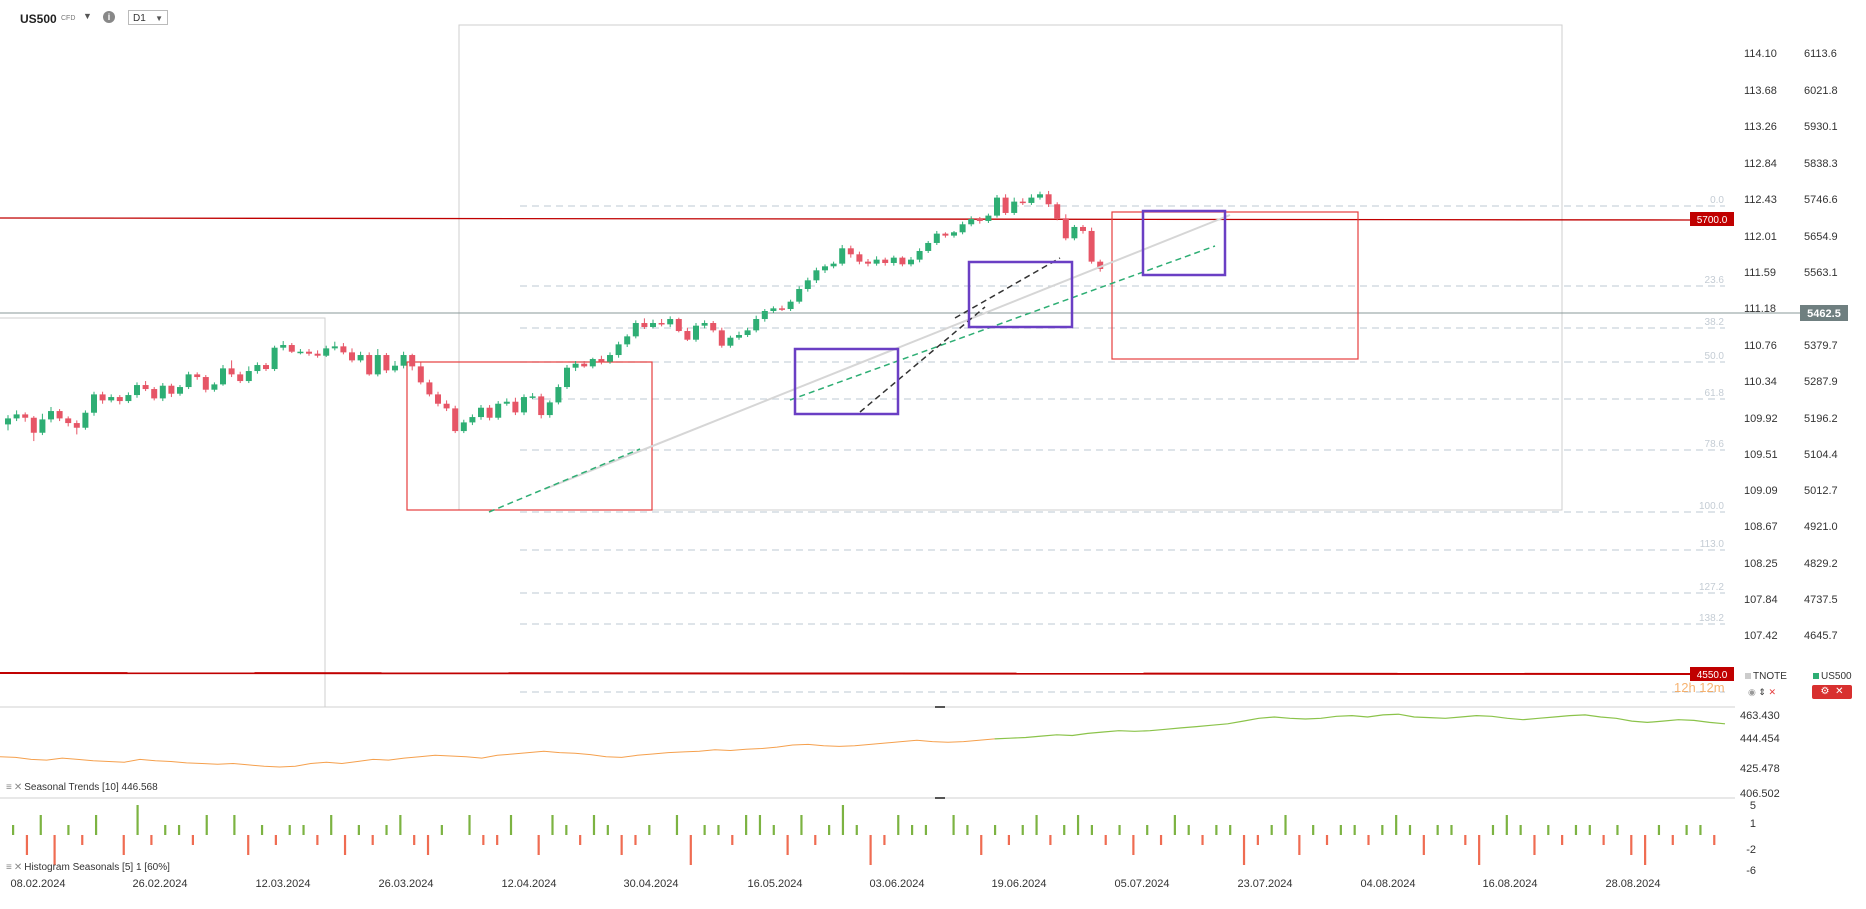  I want to click on resistance-level-line, so click(845, 219).